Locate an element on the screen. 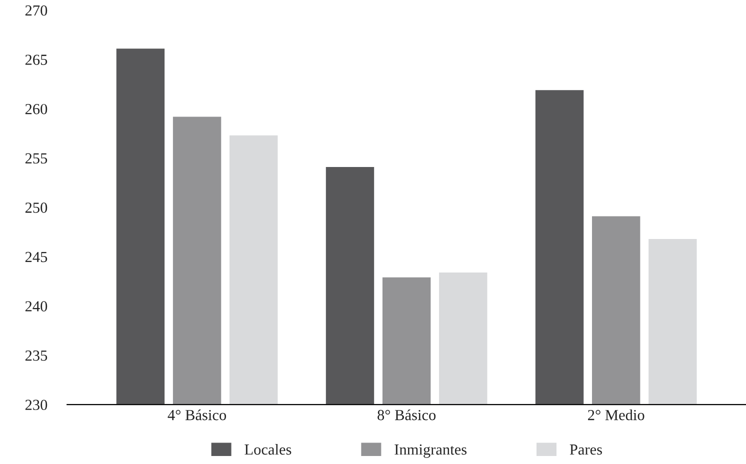 This screenshot has height=464, width=746. x-tick-label: 4° Básico is located at coordinates (197, 414).